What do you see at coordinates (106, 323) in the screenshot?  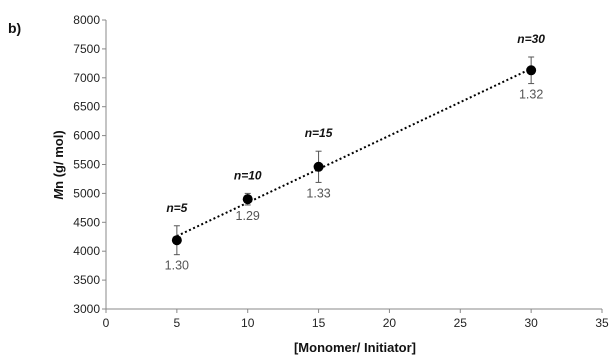 I see `x-tick-label: 0` at bounding box center [106, 323].